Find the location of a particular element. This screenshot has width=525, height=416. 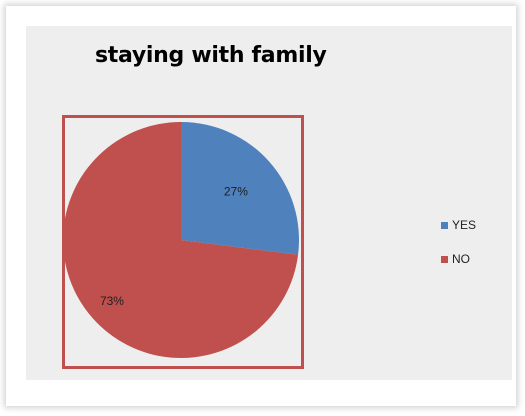

legend-swatch-yes is located at coordinates (444, 225).